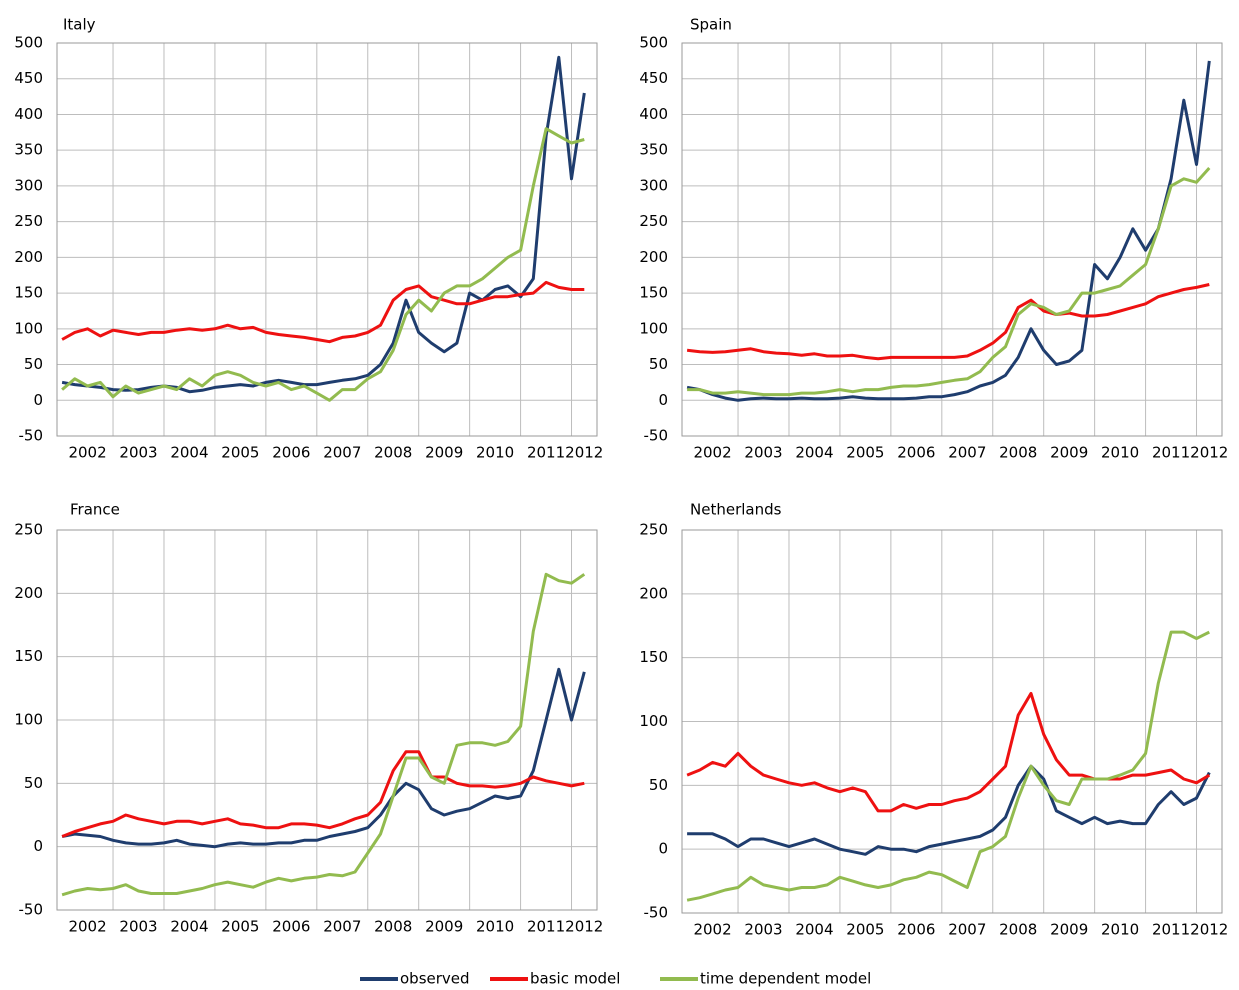  I want to click on legend-label: observed, so click(435, 979).